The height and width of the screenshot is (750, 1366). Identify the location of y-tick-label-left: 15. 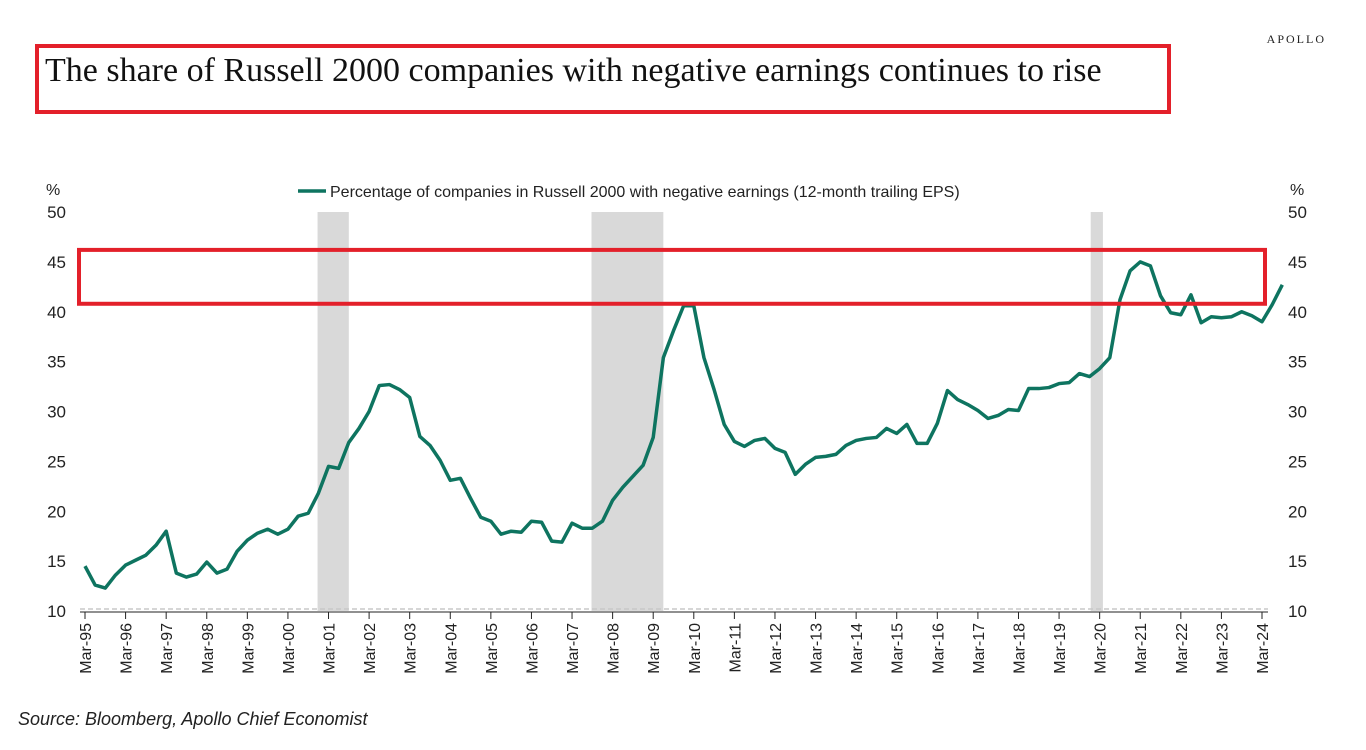
(56, 561).